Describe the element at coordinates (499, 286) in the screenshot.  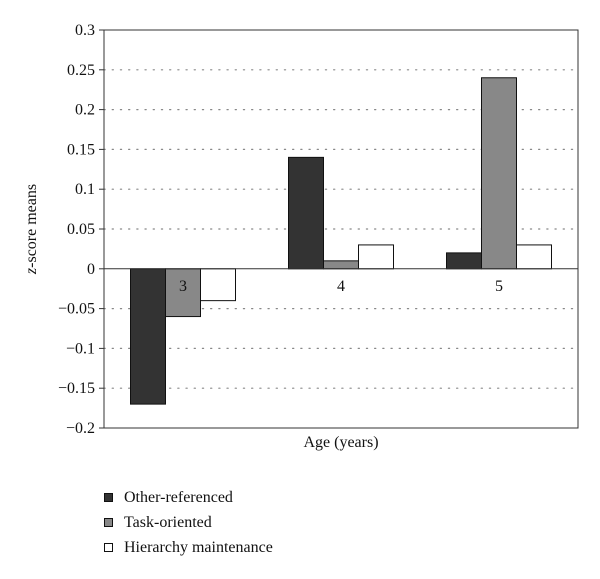
I see `x-tick-label: 5` at that location.